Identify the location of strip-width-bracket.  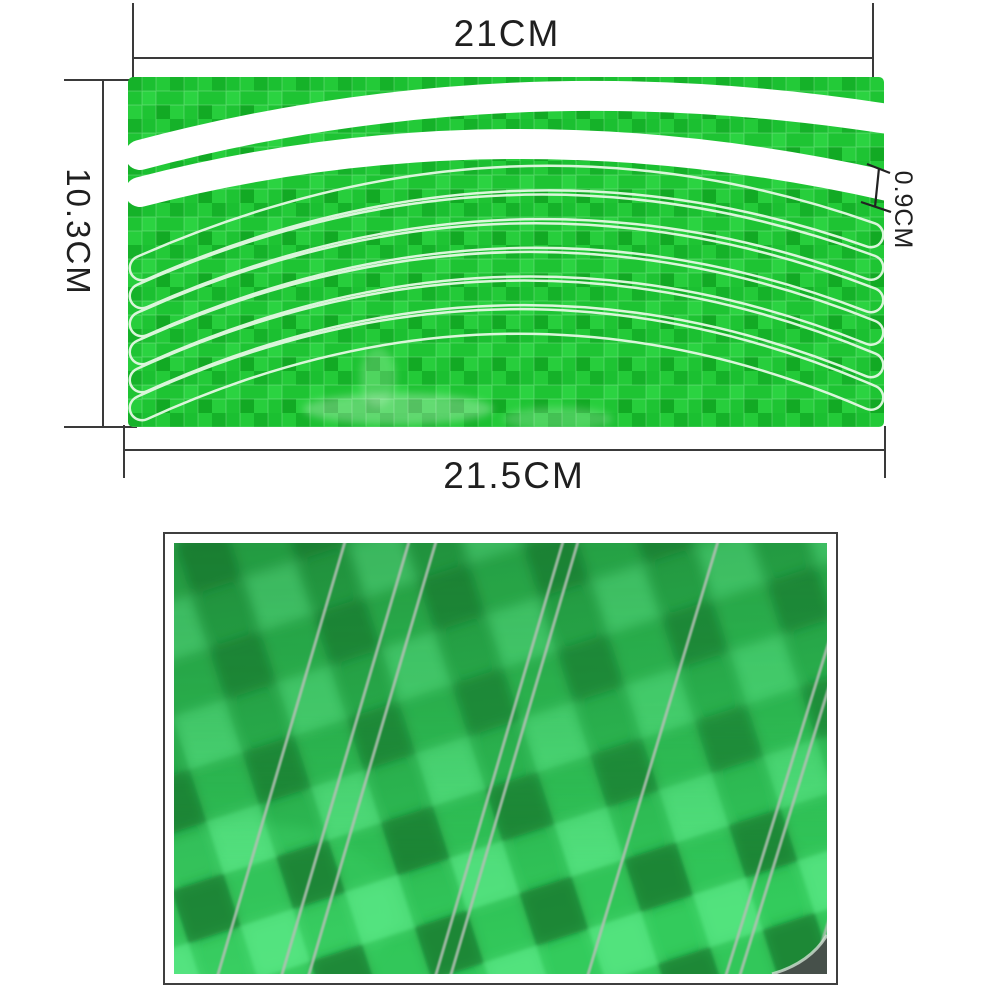
(876, 188).